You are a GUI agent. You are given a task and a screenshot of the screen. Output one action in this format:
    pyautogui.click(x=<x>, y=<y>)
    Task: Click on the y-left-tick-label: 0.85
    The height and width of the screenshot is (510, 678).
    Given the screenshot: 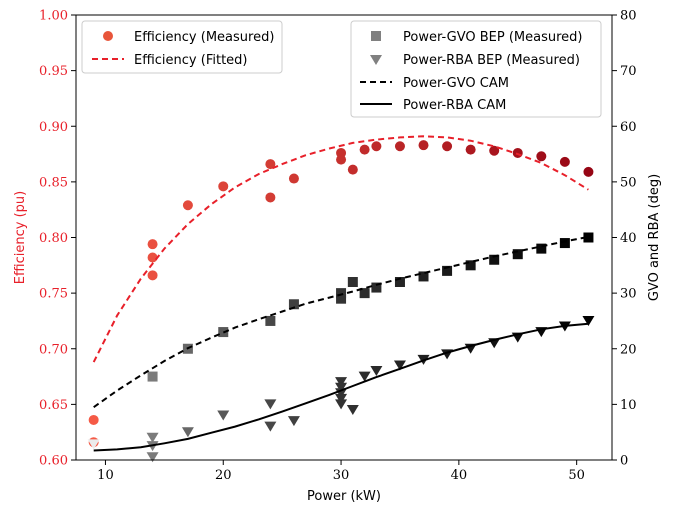 What is the action you would take?
    pyautogui.click(x=53, y=182)
    